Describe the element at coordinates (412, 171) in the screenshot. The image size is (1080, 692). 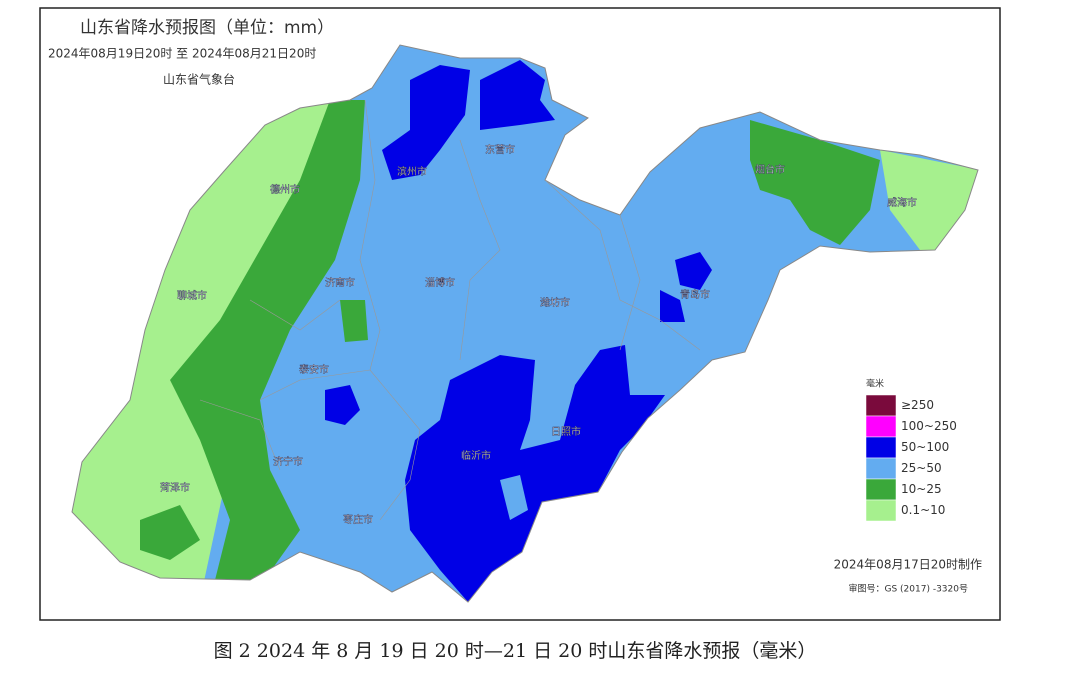
I see `city-label: 滨州市` at that location.